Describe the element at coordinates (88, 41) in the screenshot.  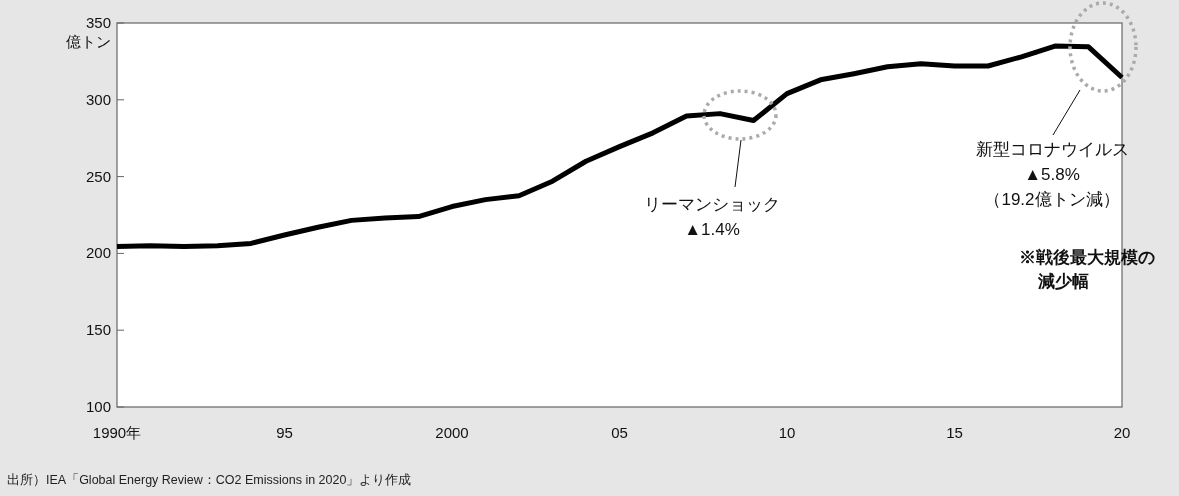
I see `y-axis-title: 億トン` at that location.